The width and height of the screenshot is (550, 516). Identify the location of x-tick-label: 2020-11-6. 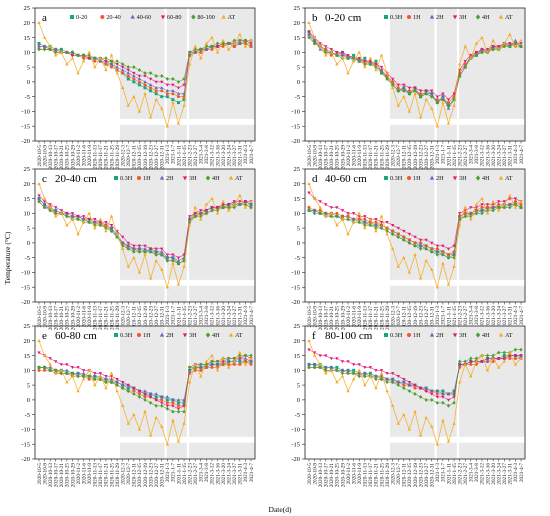
(84, 317).